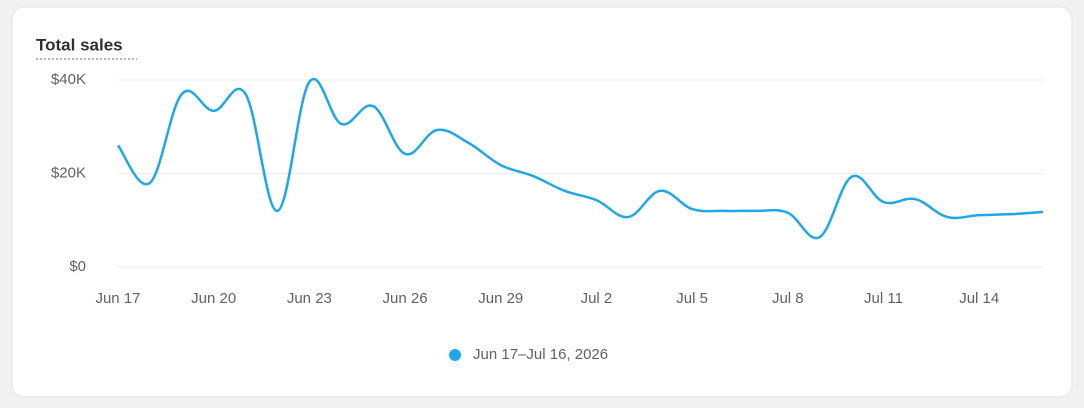 This screenshot has width=1084, height=408. What do you see at coordinates (117, 298) in the screenshot?
I see `x-tick-label: Jun 17` at bounding box center [117, 298].